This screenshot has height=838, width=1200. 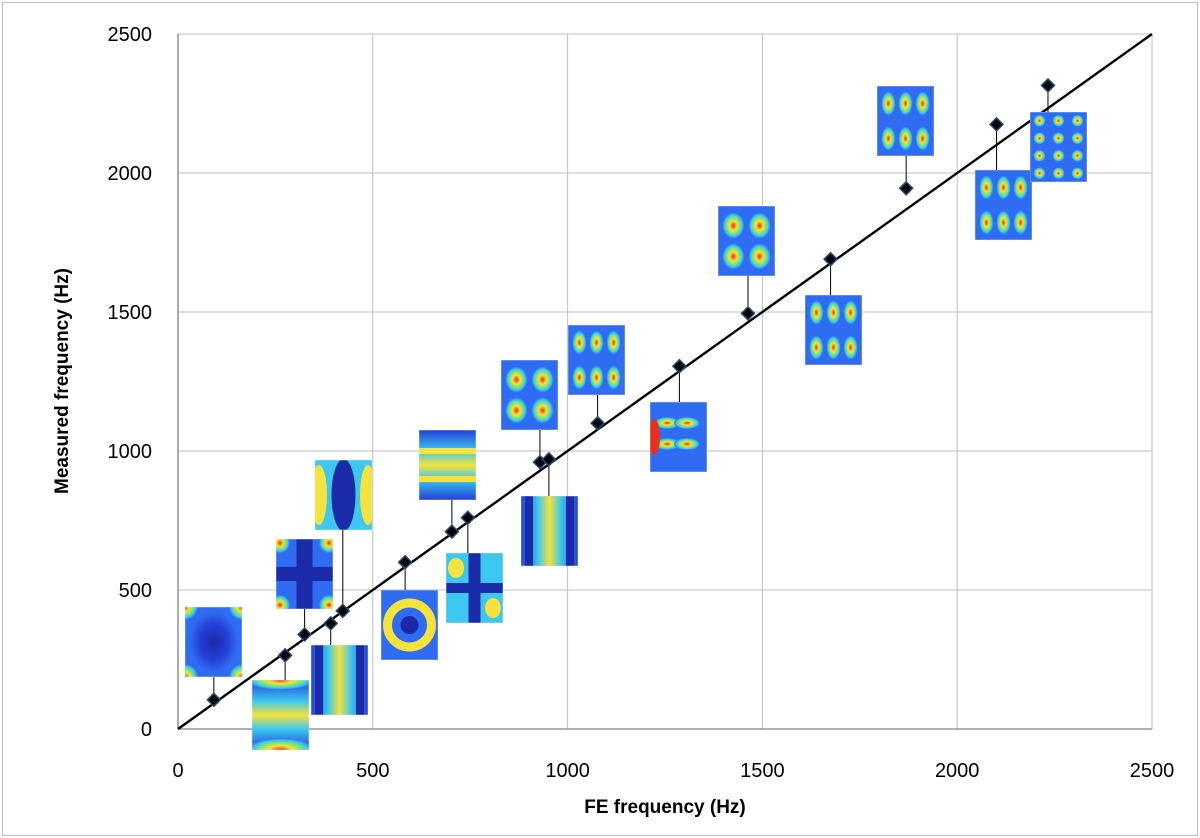 I want to click on inset-band, so click(x=447, y=465).